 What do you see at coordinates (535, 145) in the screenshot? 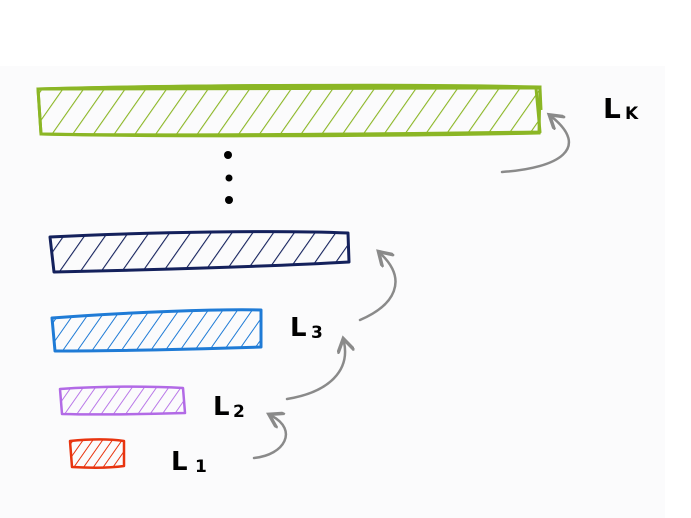
I see `arrow-to-lk` at bounding box center [535, 145].